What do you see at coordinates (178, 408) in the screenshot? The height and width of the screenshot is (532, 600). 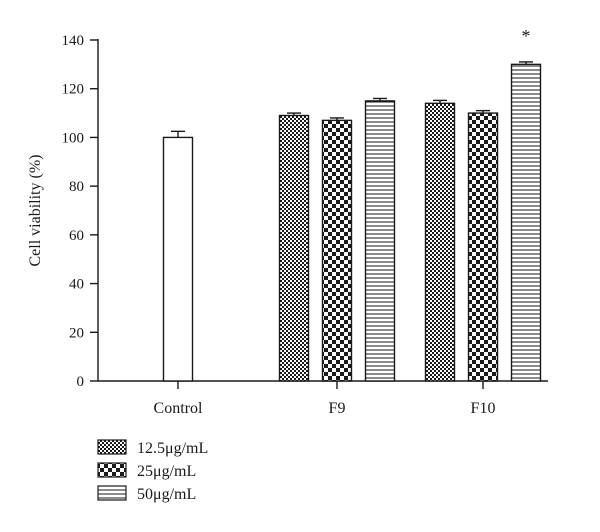 I see `x-tick-label: Control` at bounding box center [178, 408].